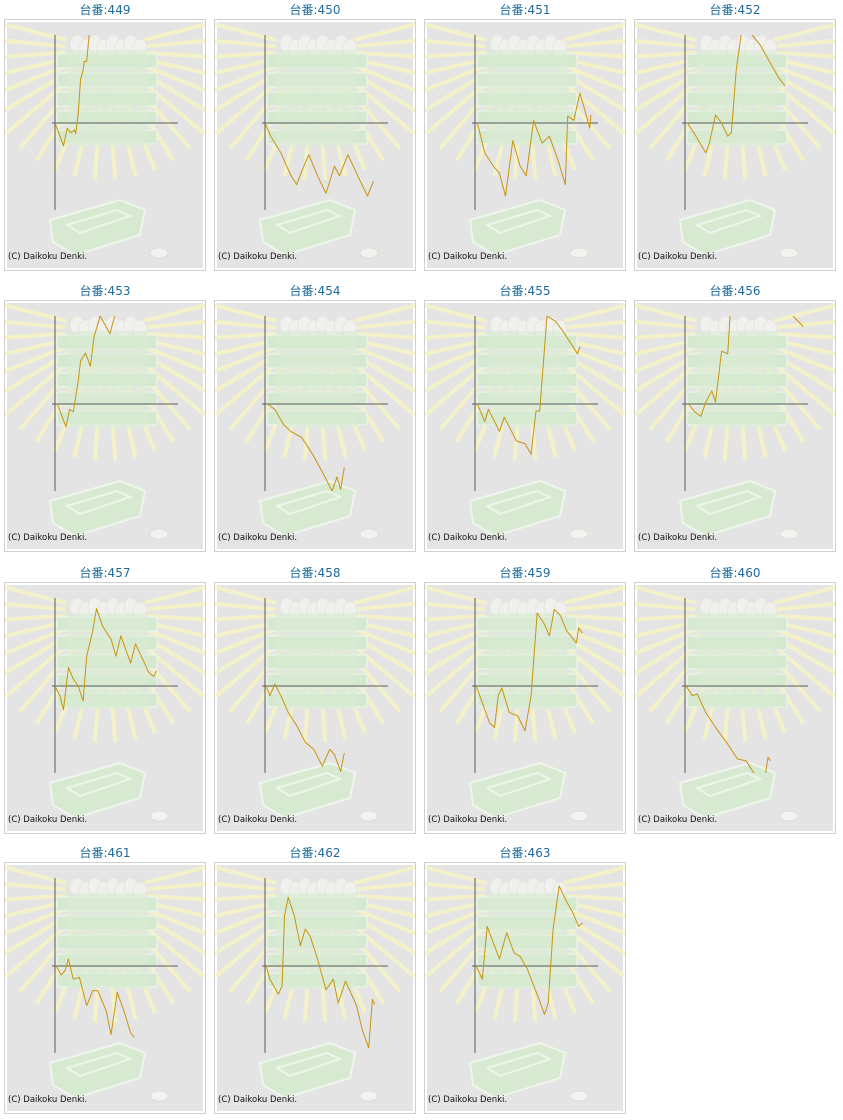 Image resolution: width=843 pixels, height=1120 pixels. I want to click on machine-graph-cell: 台番:458 (C) Daikoku Denki., so click(315, 700).